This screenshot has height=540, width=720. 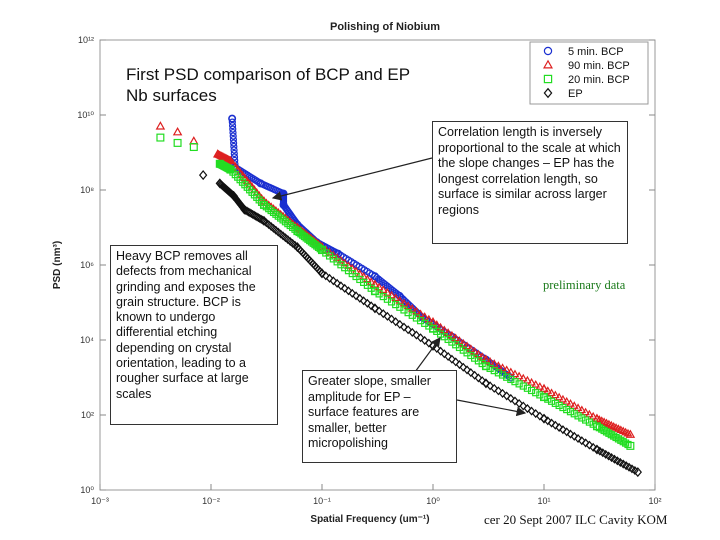 I want to click on x-tick-label: 10⁻³, so click(x=100, y=501).